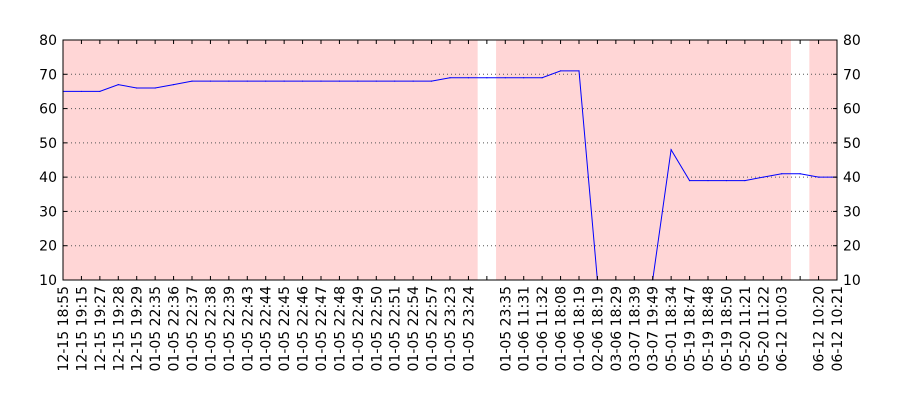  Describe the element at coordinates (53, 161) in the screenshot. I see `y-axis-left: 10 20 30 40 50 60 70 80` at that location.